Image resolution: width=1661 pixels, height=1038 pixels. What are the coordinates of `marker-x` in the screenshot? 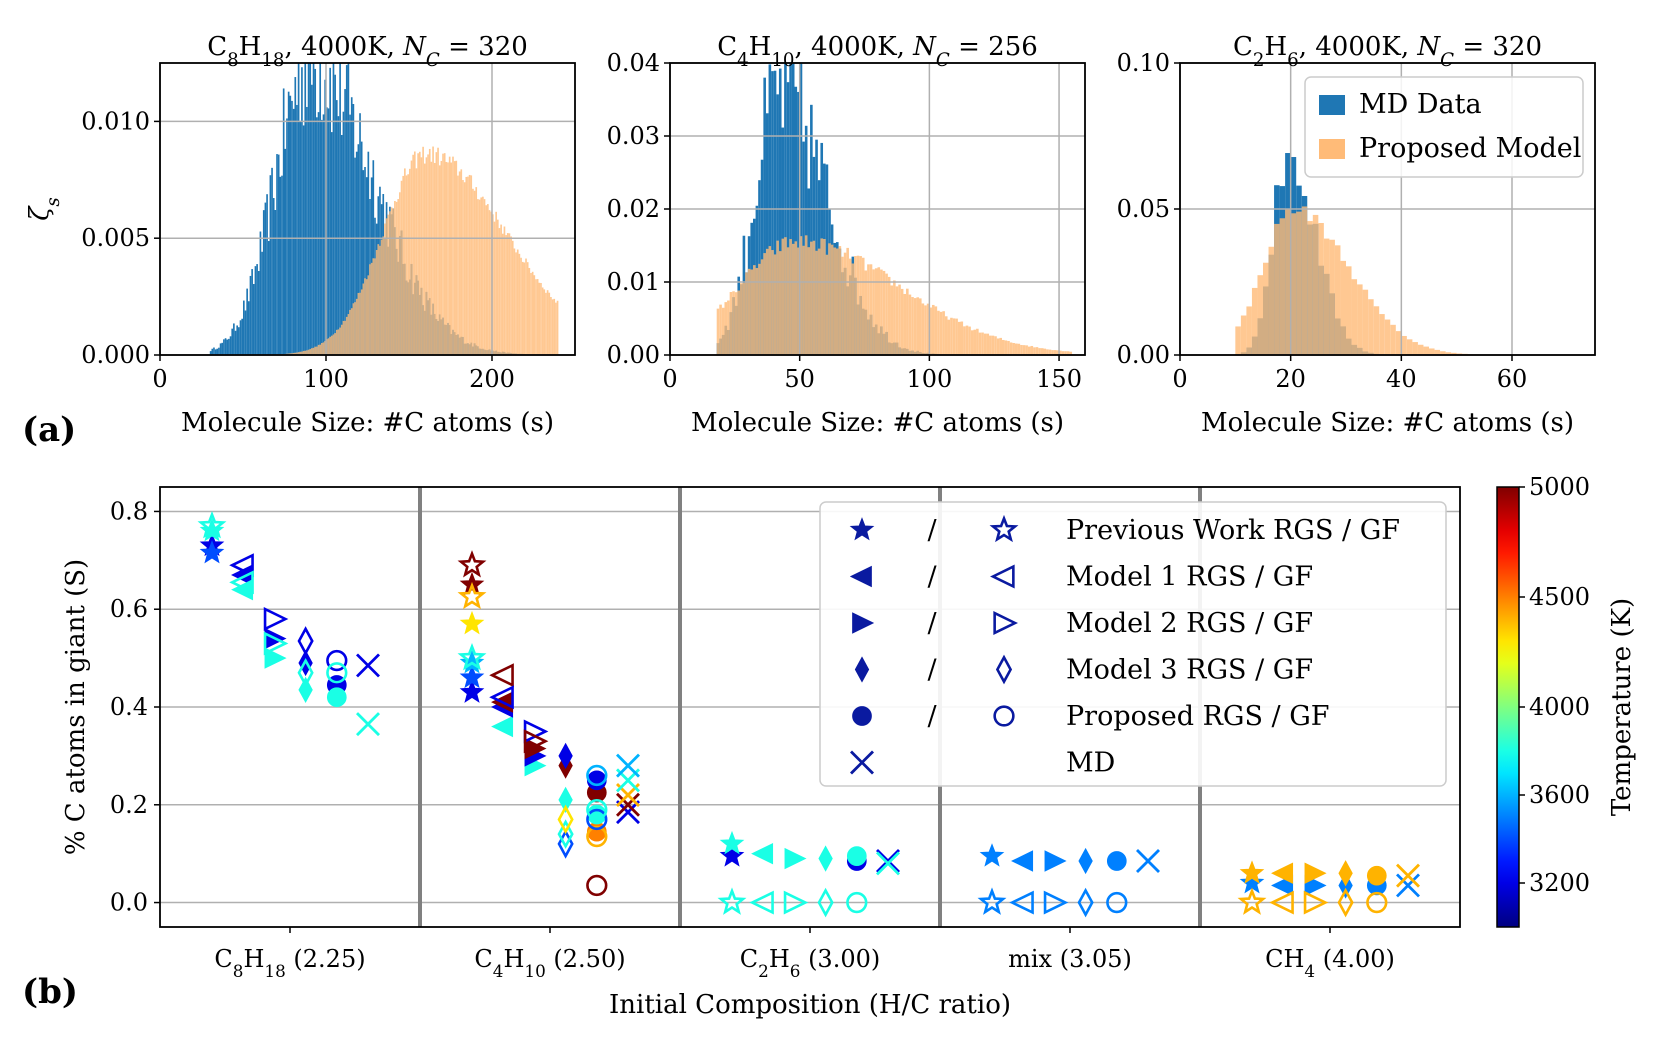 It's located at (628, 765).